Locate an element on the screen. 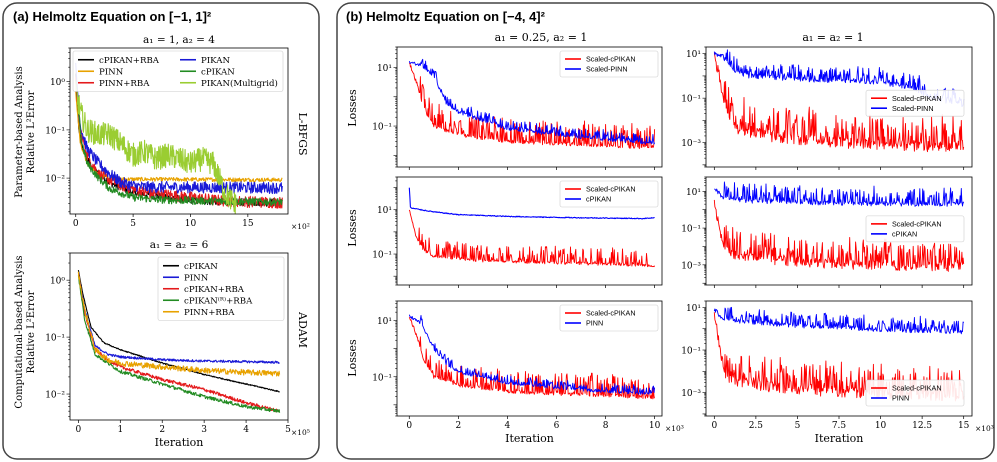 The width and height of the screenshot is (997, 462). ylabel-a-bottom-line2: Relative L²Error is located at coordinates (31, 331).